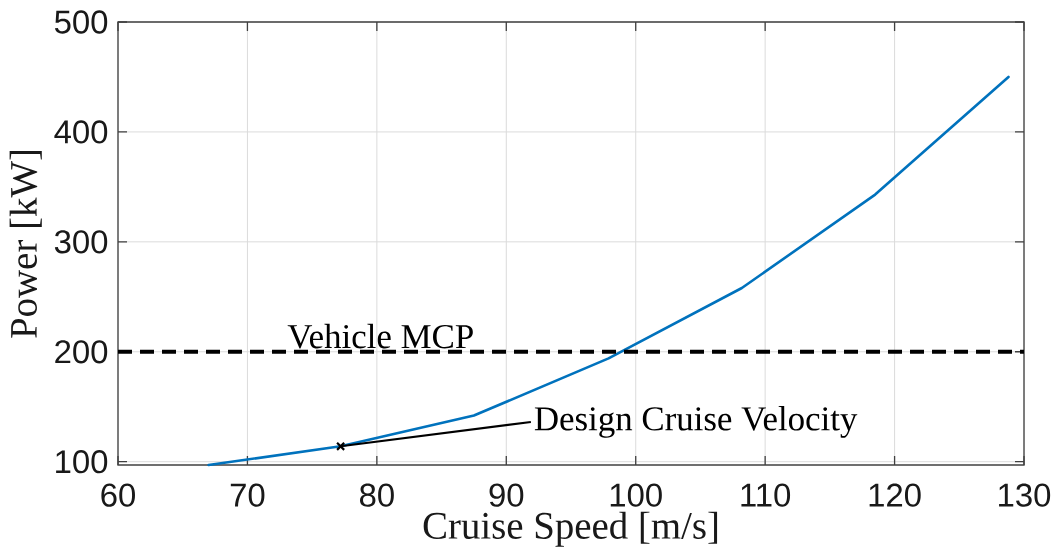  Describe the element at coordinates (82, 462) in the screenshot. I see `y-tick-label: 100` at that location.